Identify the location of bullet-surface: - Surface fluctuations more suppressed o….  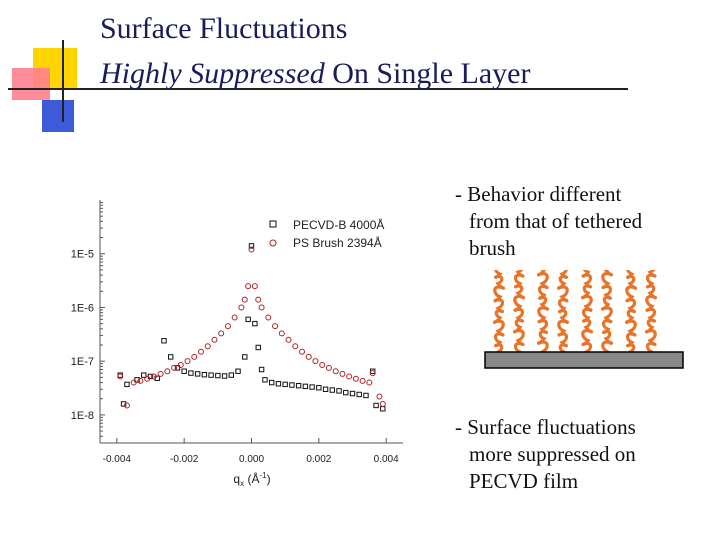
(545, 454).